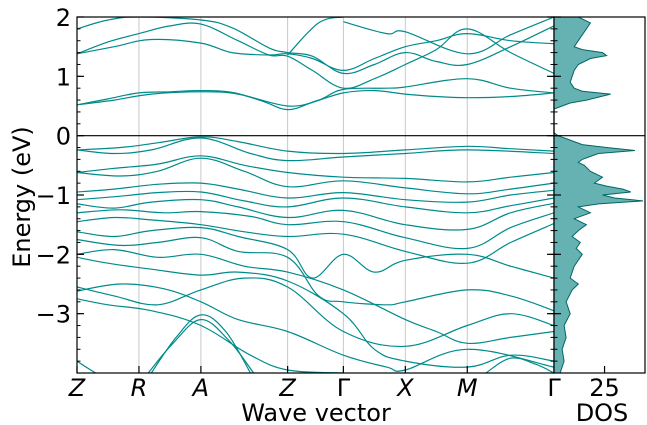 The image size is (647, 425). What do you see at coordinates (63, 77) in the screenshot?
I see `y-tick-label: 1` at bounding box center [63, 77].